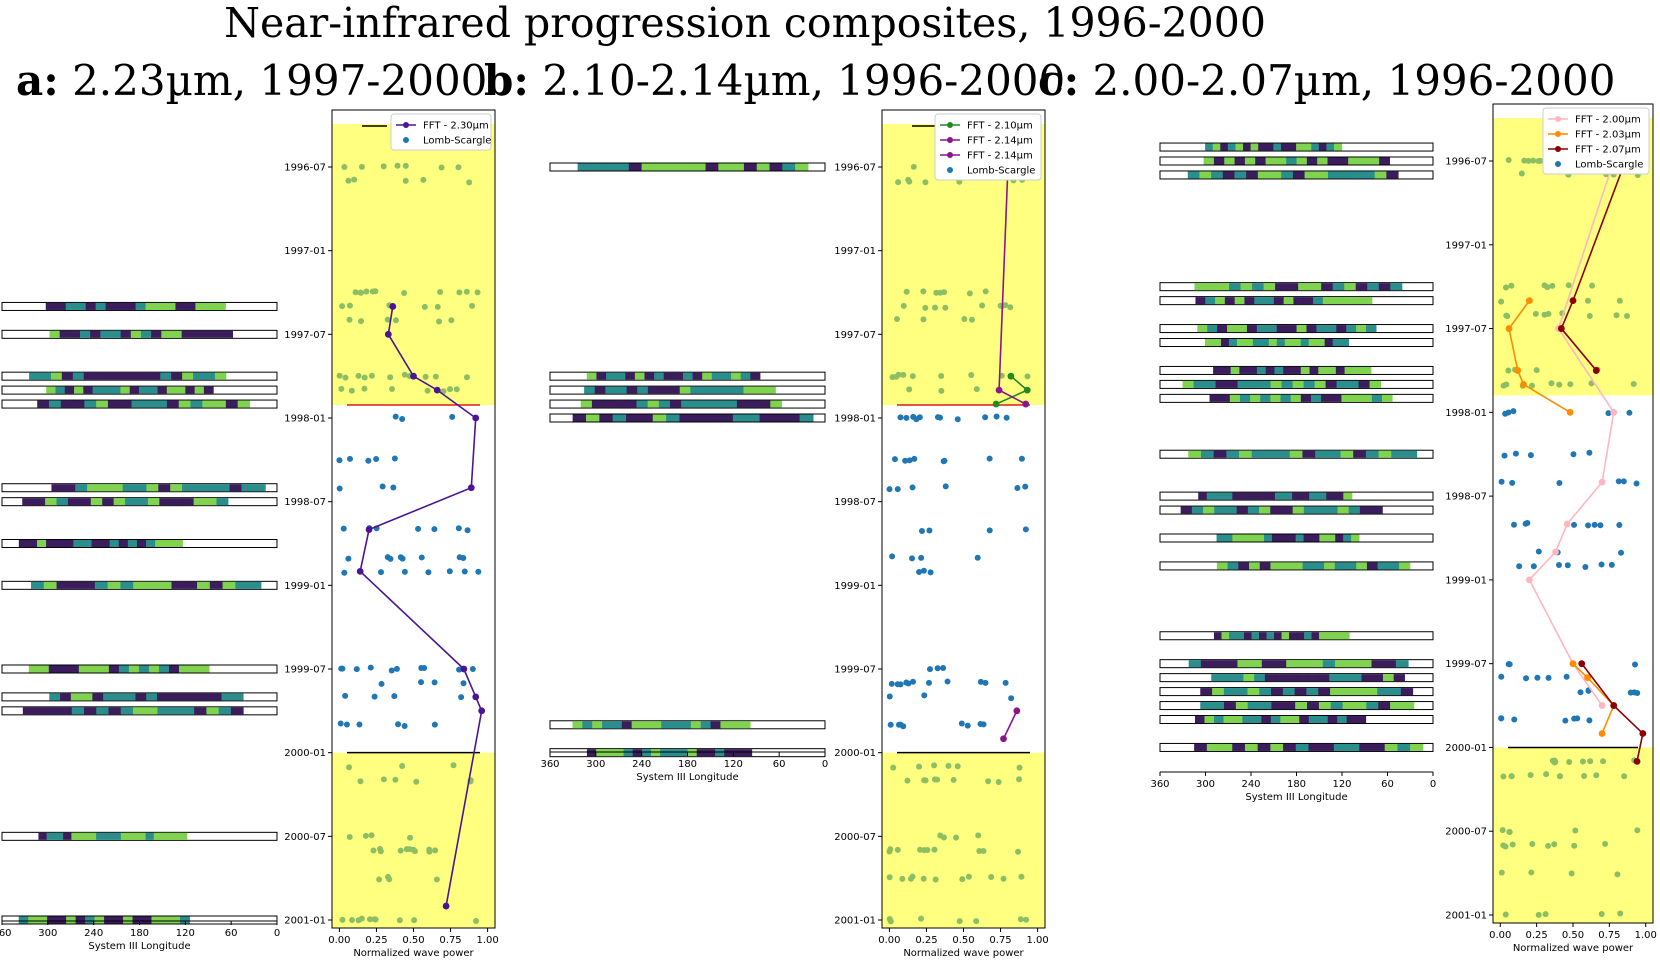  What do you see at coordinates (1000, 940) in the screenshot?
I see `x-tick-label: 0.75` at bounding box center [1000, 940].